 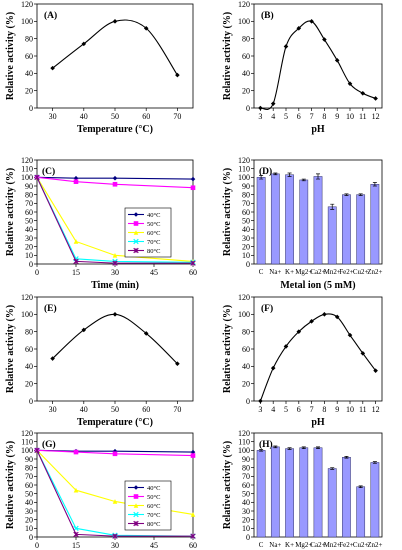 What do you see at coordinates (317, 272) in the screenshot?
I see `x-tick-label: Ca2+` at bounding box center [317, 272].